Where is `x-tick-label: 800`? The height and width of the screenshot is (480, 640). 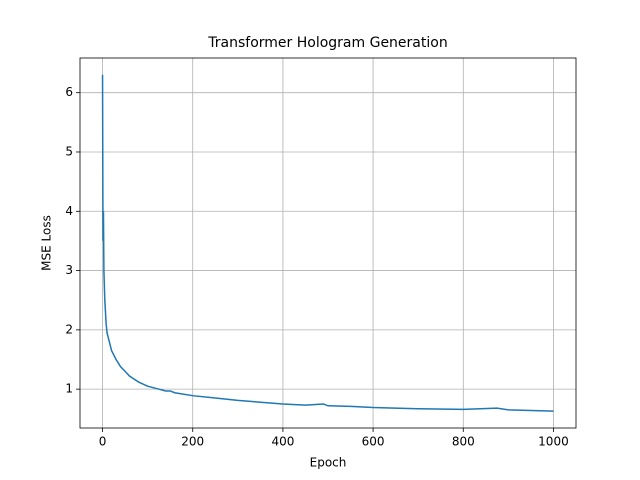 x-tick-label: 800 is located at coordinates (463, 442).